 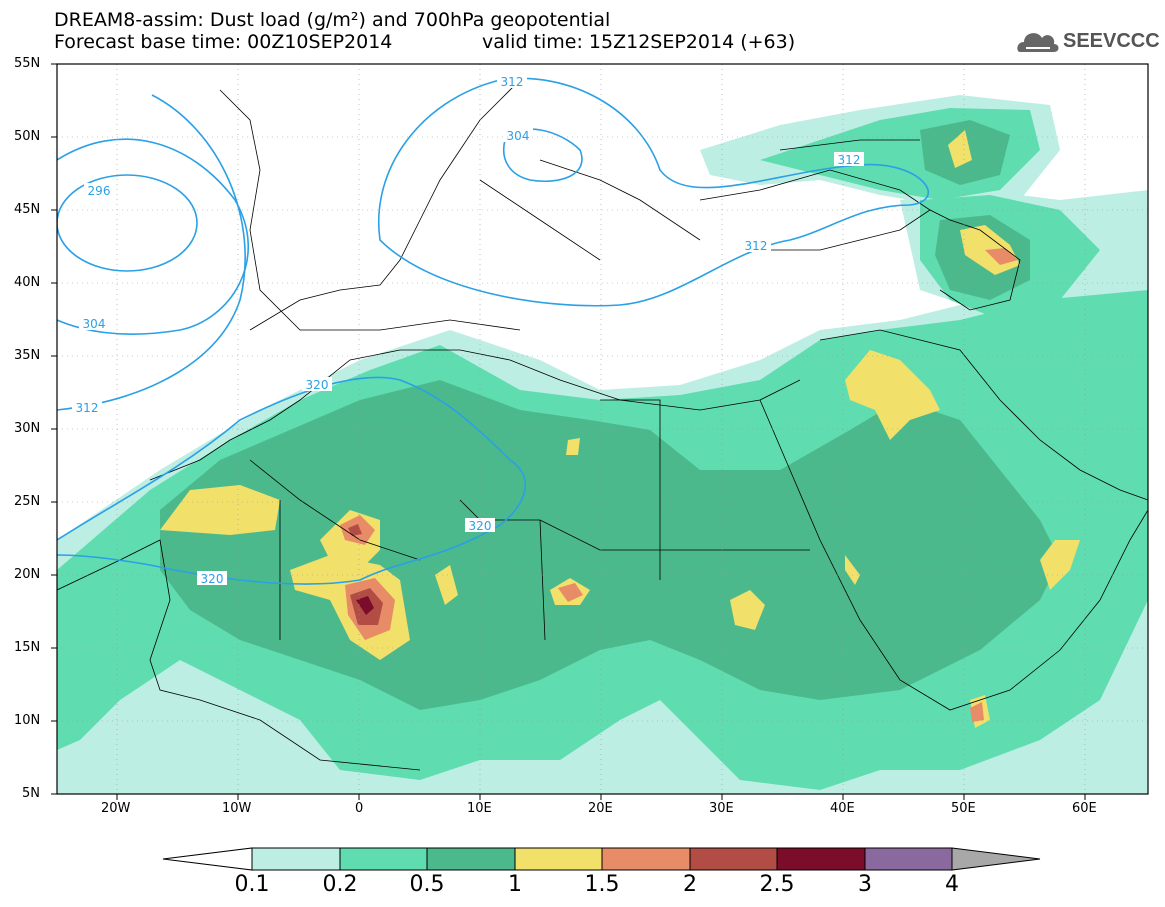 I want to click on colorbar-label: 0.1, so click(x=252, y=884).